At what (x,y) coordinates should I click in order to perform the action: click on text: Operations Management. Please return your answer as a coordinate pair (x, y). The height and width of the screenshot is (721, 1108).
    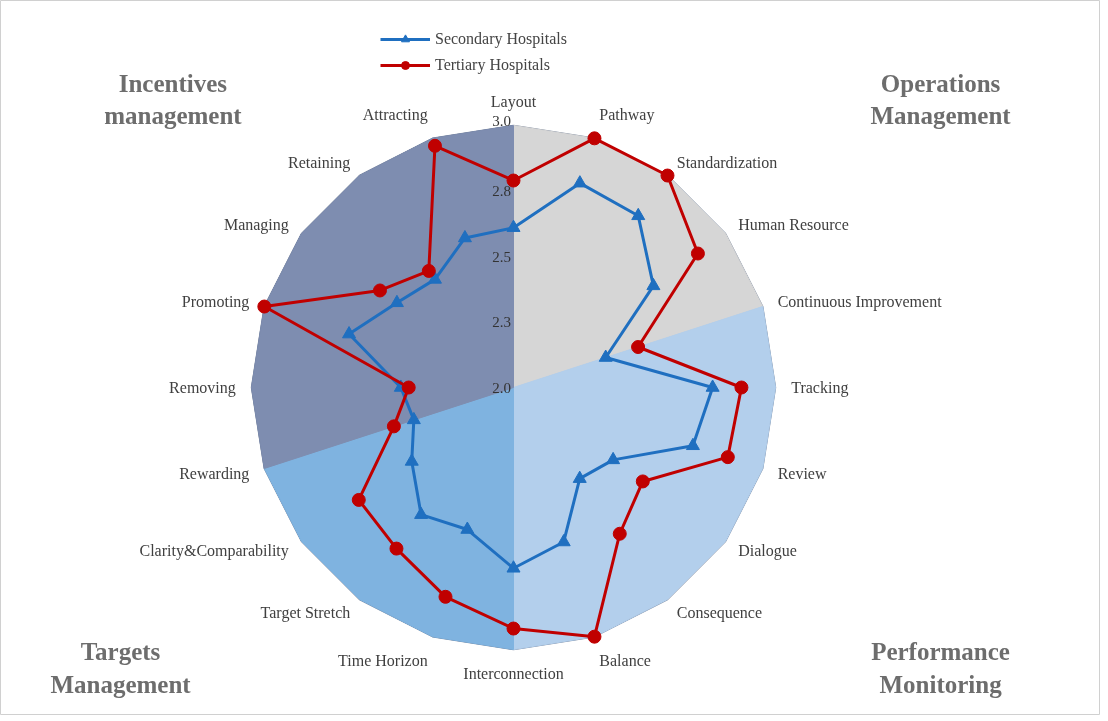
    Looking at the image, I should click on (941, 99).